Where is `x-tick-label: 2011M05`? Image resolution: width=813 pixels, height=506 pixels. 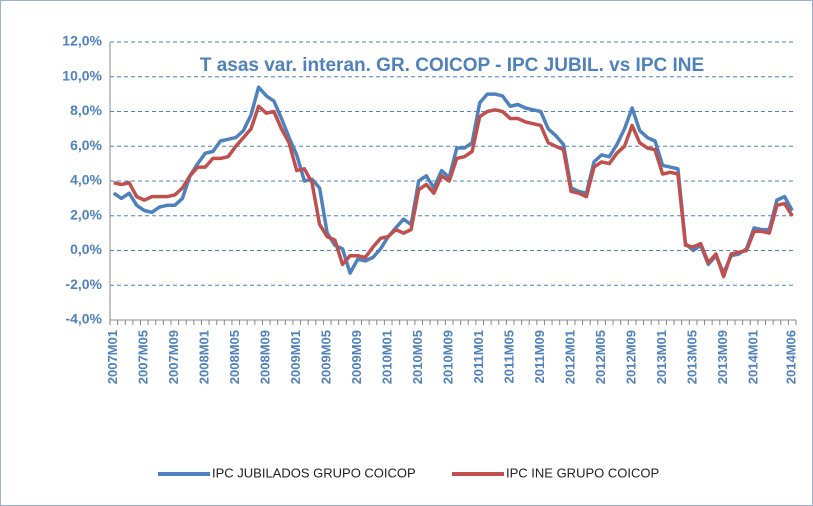
x-tick-label: 2011M05 is located at coordinates (509, 357).